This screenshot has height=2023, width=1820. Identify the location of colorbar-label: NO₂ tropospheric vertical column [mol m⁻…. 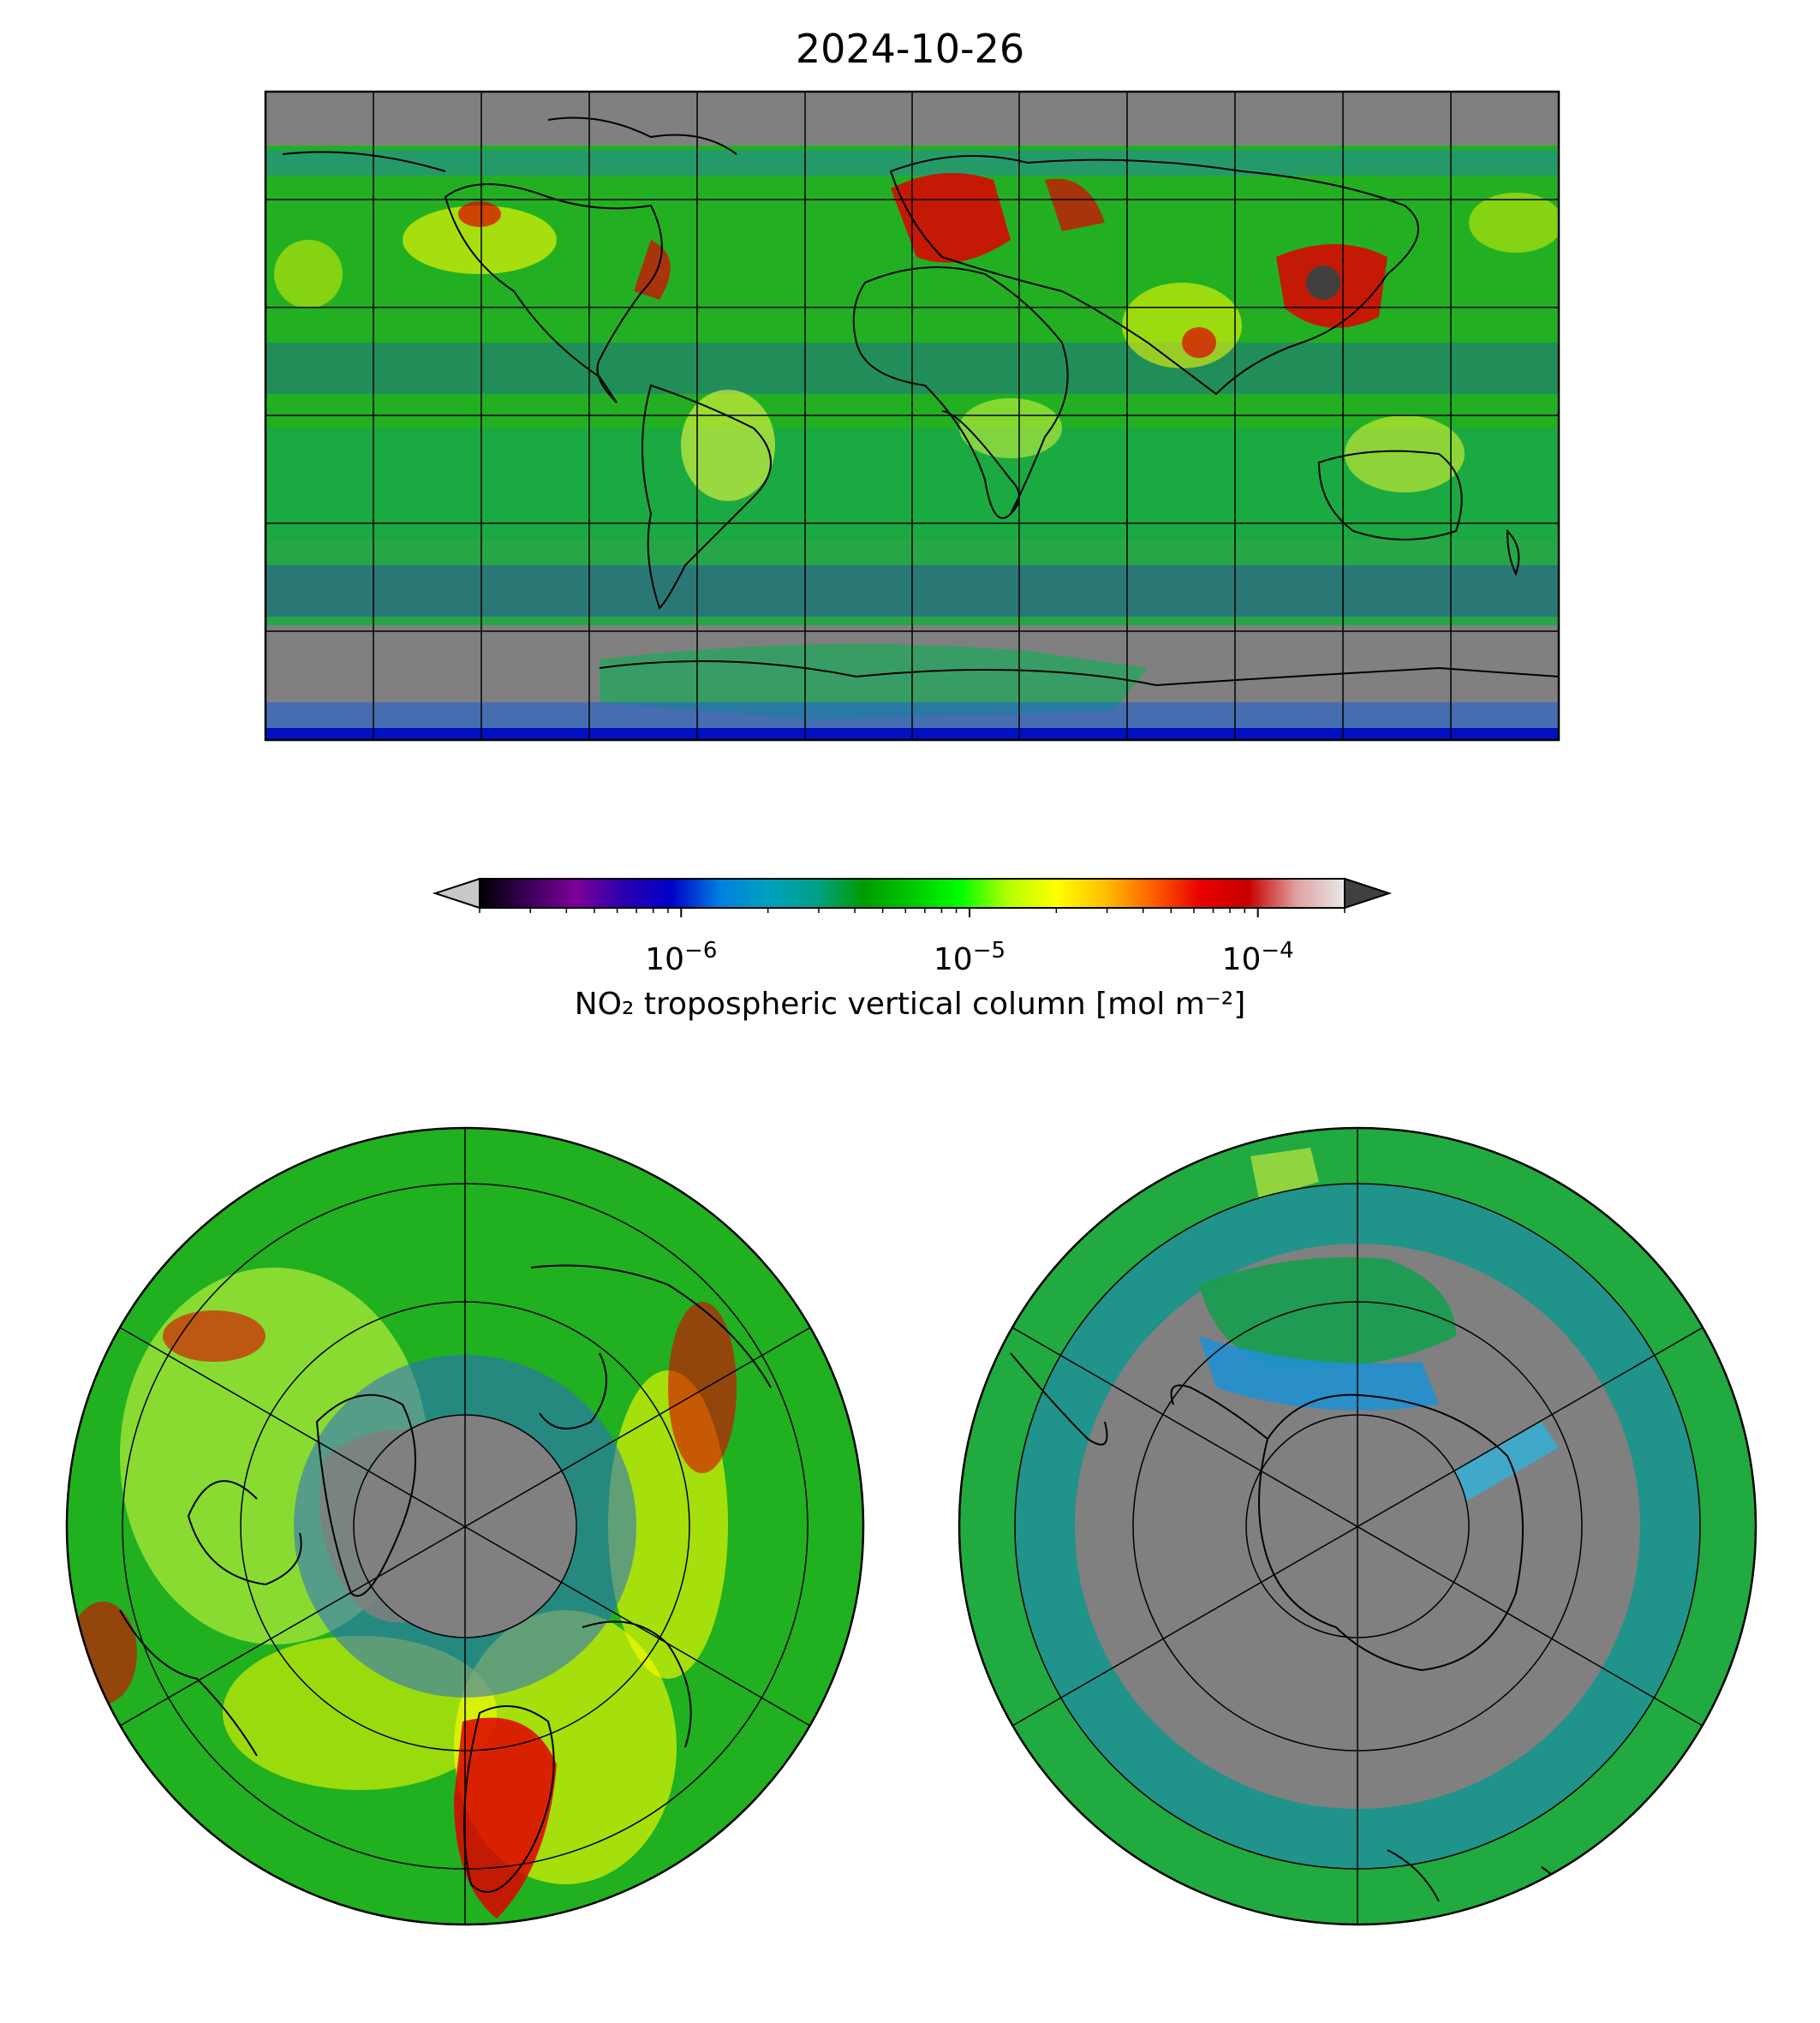
(910, 1004).